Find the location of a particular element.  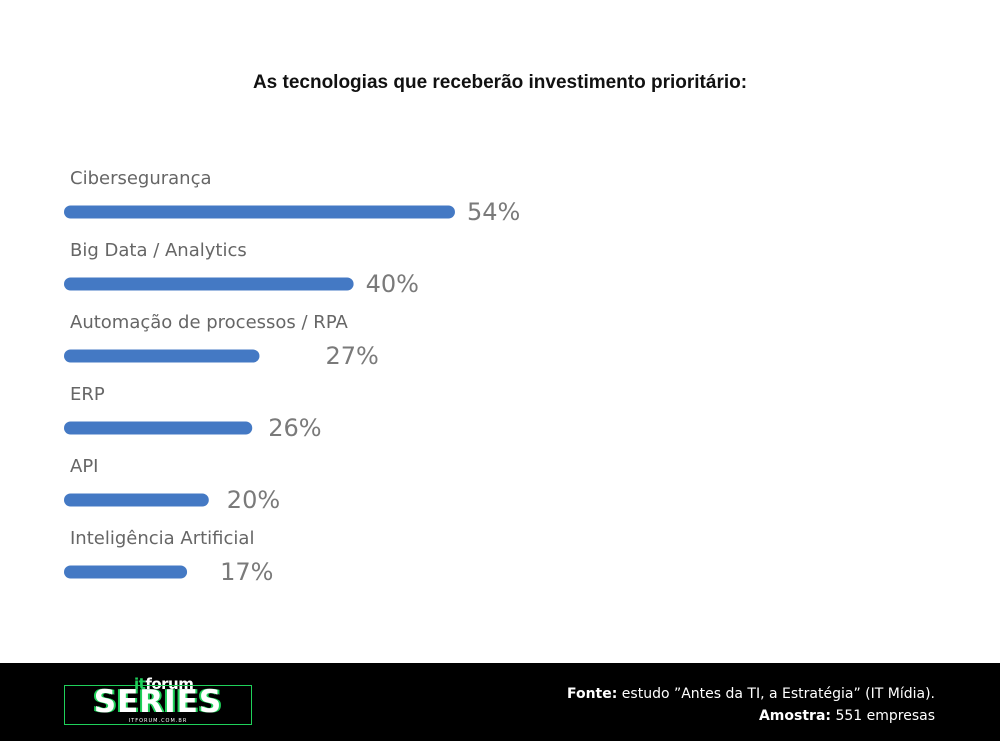

sample-label: Amostra: is located at coordinates (794, 716).